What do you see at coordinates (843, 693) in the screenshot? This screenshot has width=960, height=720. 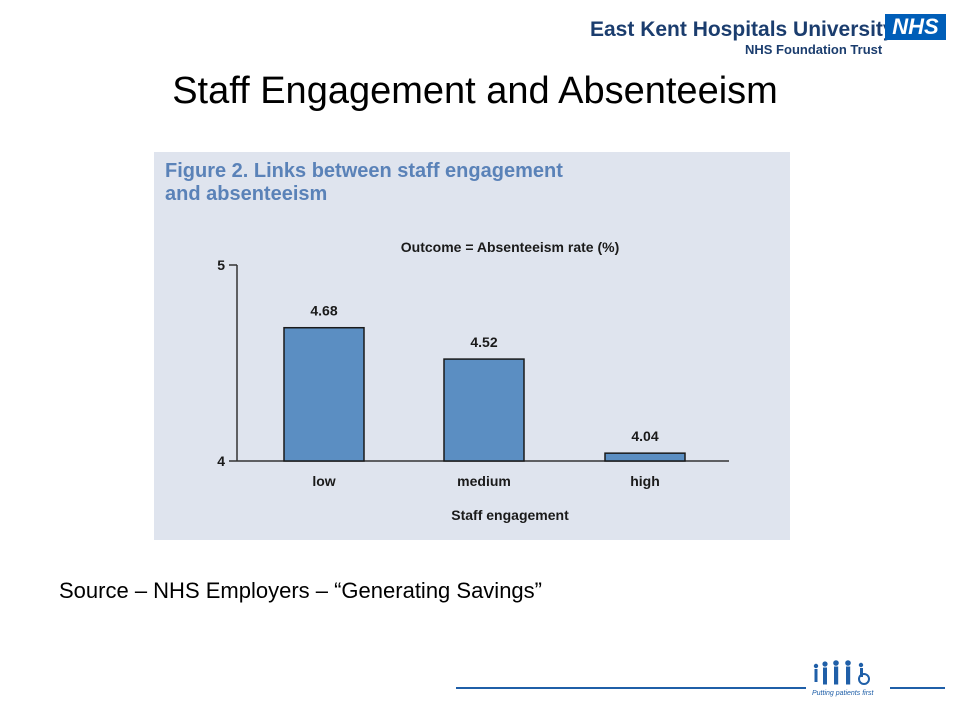 I see `footer-tagline: Putting patients first` at bounding box center [843, 693].